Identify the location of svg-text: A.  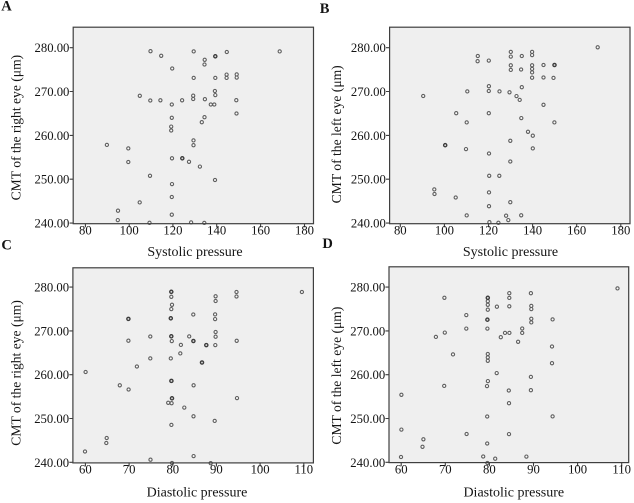
(6, 7).